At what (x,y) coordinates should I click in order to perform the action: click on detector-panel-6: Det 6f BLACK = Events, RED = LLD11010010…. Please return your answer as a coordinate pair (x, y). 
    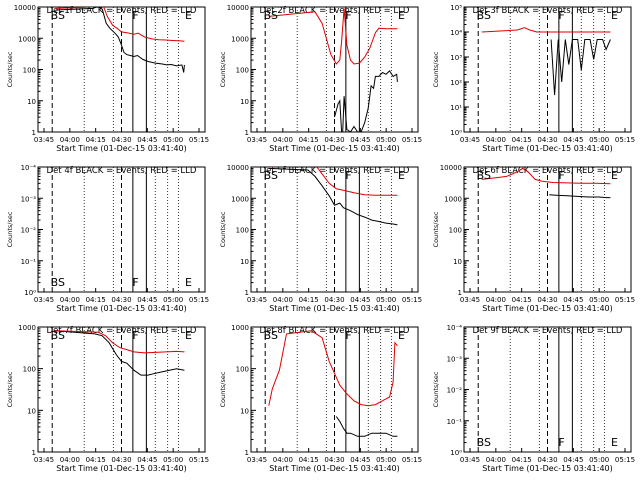
    Looking at the image, I should click on (533, 238).